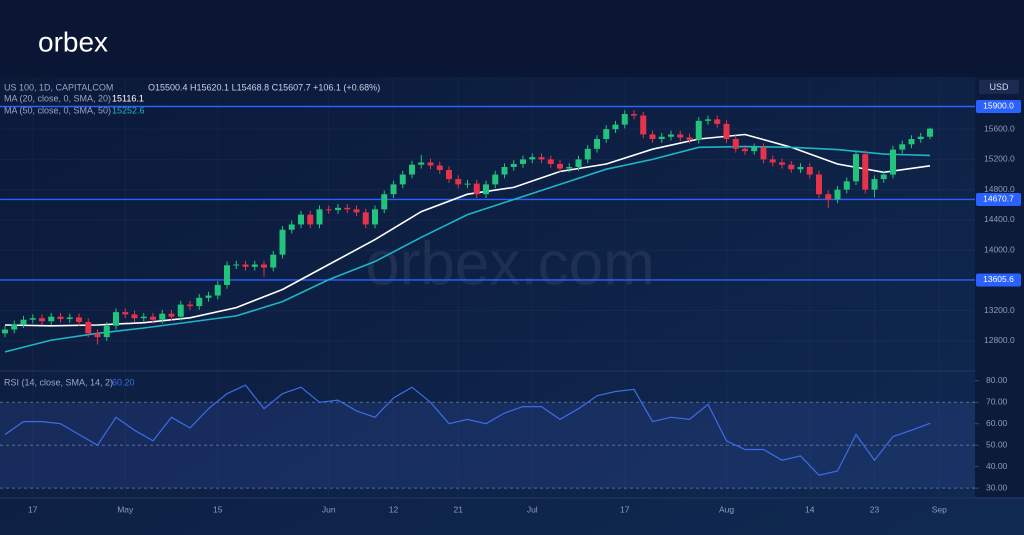  I want to click on rsi-tick-label: 30.00, so click(997, 487).